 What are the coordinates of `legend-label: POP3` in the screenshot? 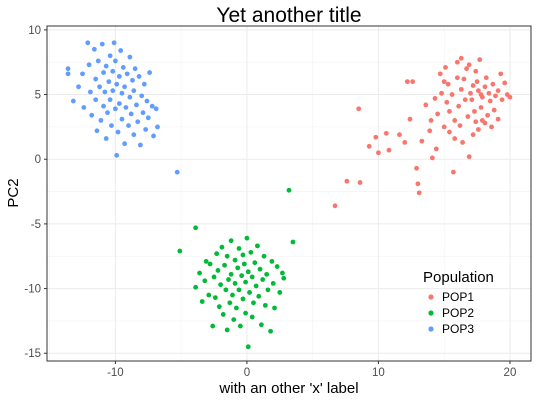 It's located at (458, 329).